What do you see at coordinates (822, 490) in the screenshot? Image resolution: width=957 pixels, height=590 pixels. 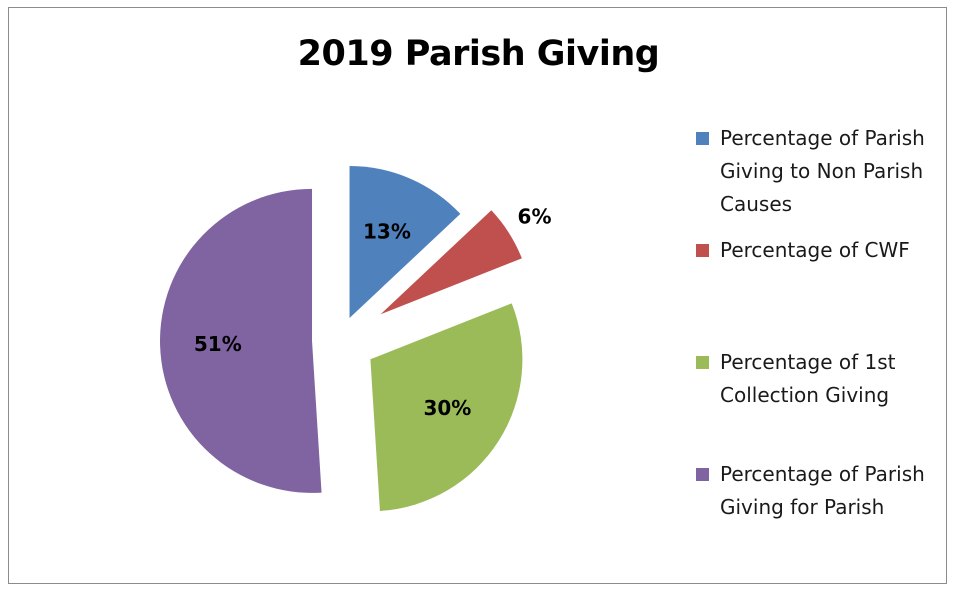 I see `legend-label: Percentage of Parish Giving for Parish` at bounding box center [822, 490].